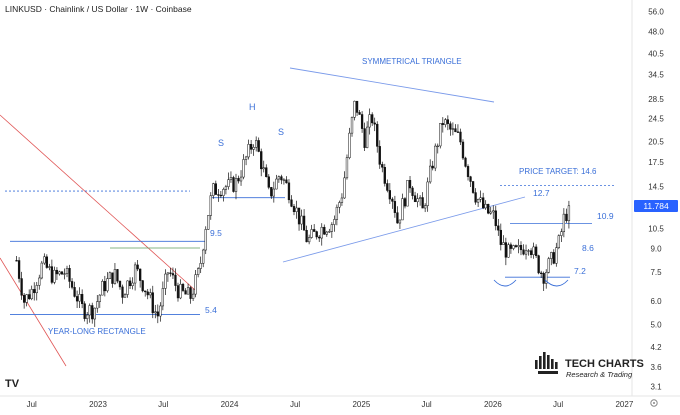 The height and width of the screenshot is (415, 680). What do you see at coordinates (624, 404) in the screenshot?
I see `time-tick-label: 2027` at bounding box center [624, 404].